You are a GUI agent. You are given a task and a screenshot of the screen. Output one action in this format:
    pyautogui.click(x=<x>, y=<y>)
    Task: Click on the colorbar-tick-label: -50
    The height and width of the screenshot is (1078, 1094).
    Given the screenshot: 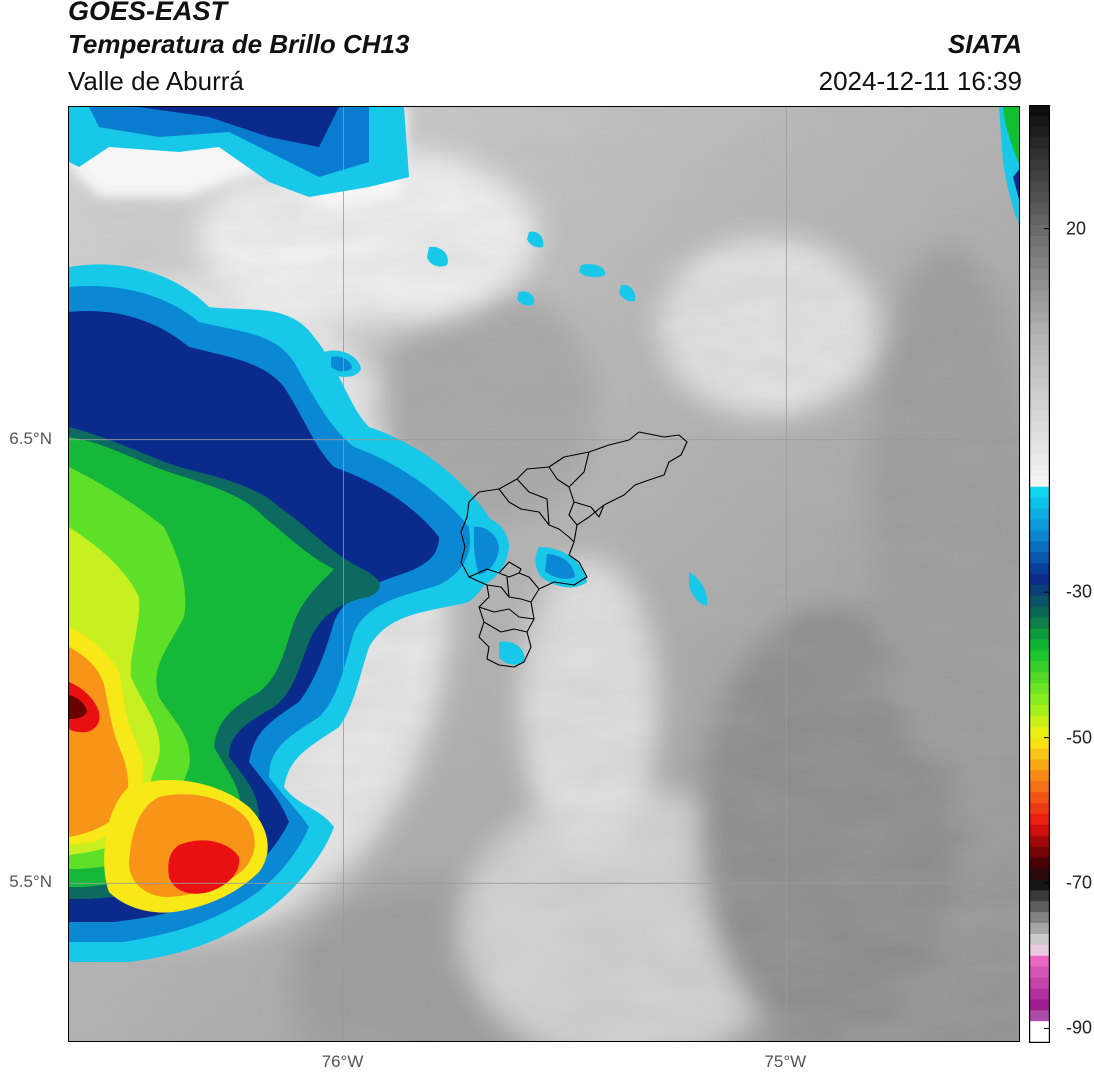 What is the action you would take?
    pyautogui.click(x=1079, y=737)
    